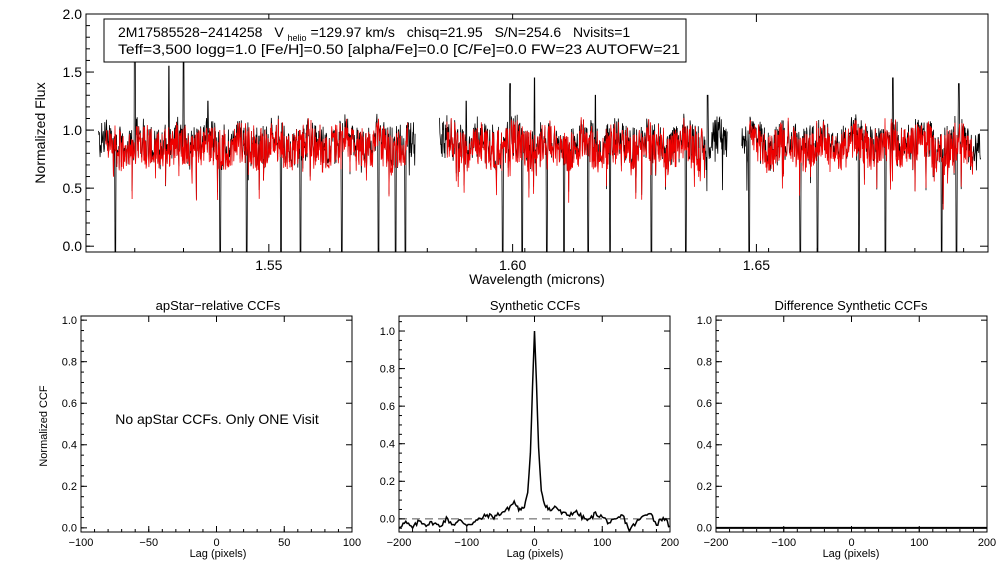 The width and height of the screenshot is (1008, 576). What do you see at coordinates (846, 432) in the screenshot?
I see `panel-3-ticks: −200 −100 0 100 200 0.0 0.2 0.4 0.6 0.8 1.0` at bounding box center [846, 432].